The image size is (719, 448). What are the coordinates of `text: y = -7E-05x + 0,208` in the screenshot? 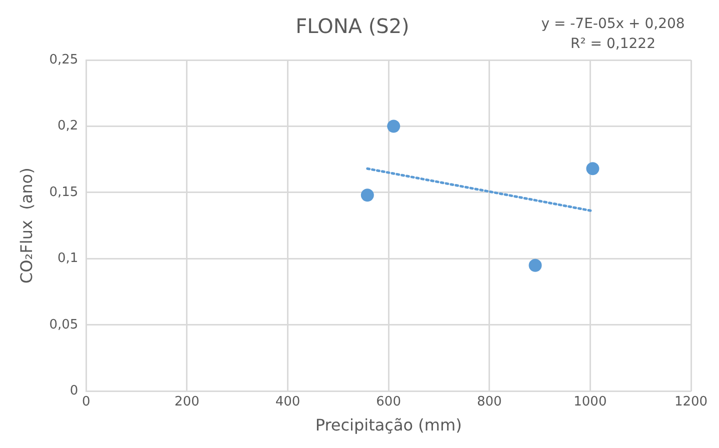 It's located at (613, 24).